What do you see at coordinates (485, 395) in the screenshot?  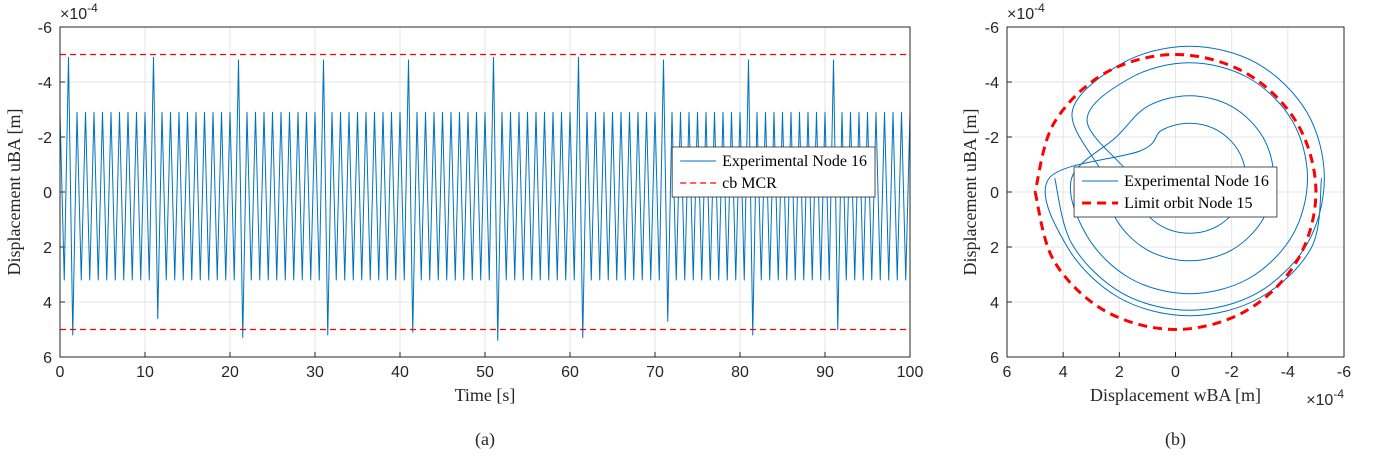 I see `x-axis-label: Time [s]` at bounding box center [485, 395].